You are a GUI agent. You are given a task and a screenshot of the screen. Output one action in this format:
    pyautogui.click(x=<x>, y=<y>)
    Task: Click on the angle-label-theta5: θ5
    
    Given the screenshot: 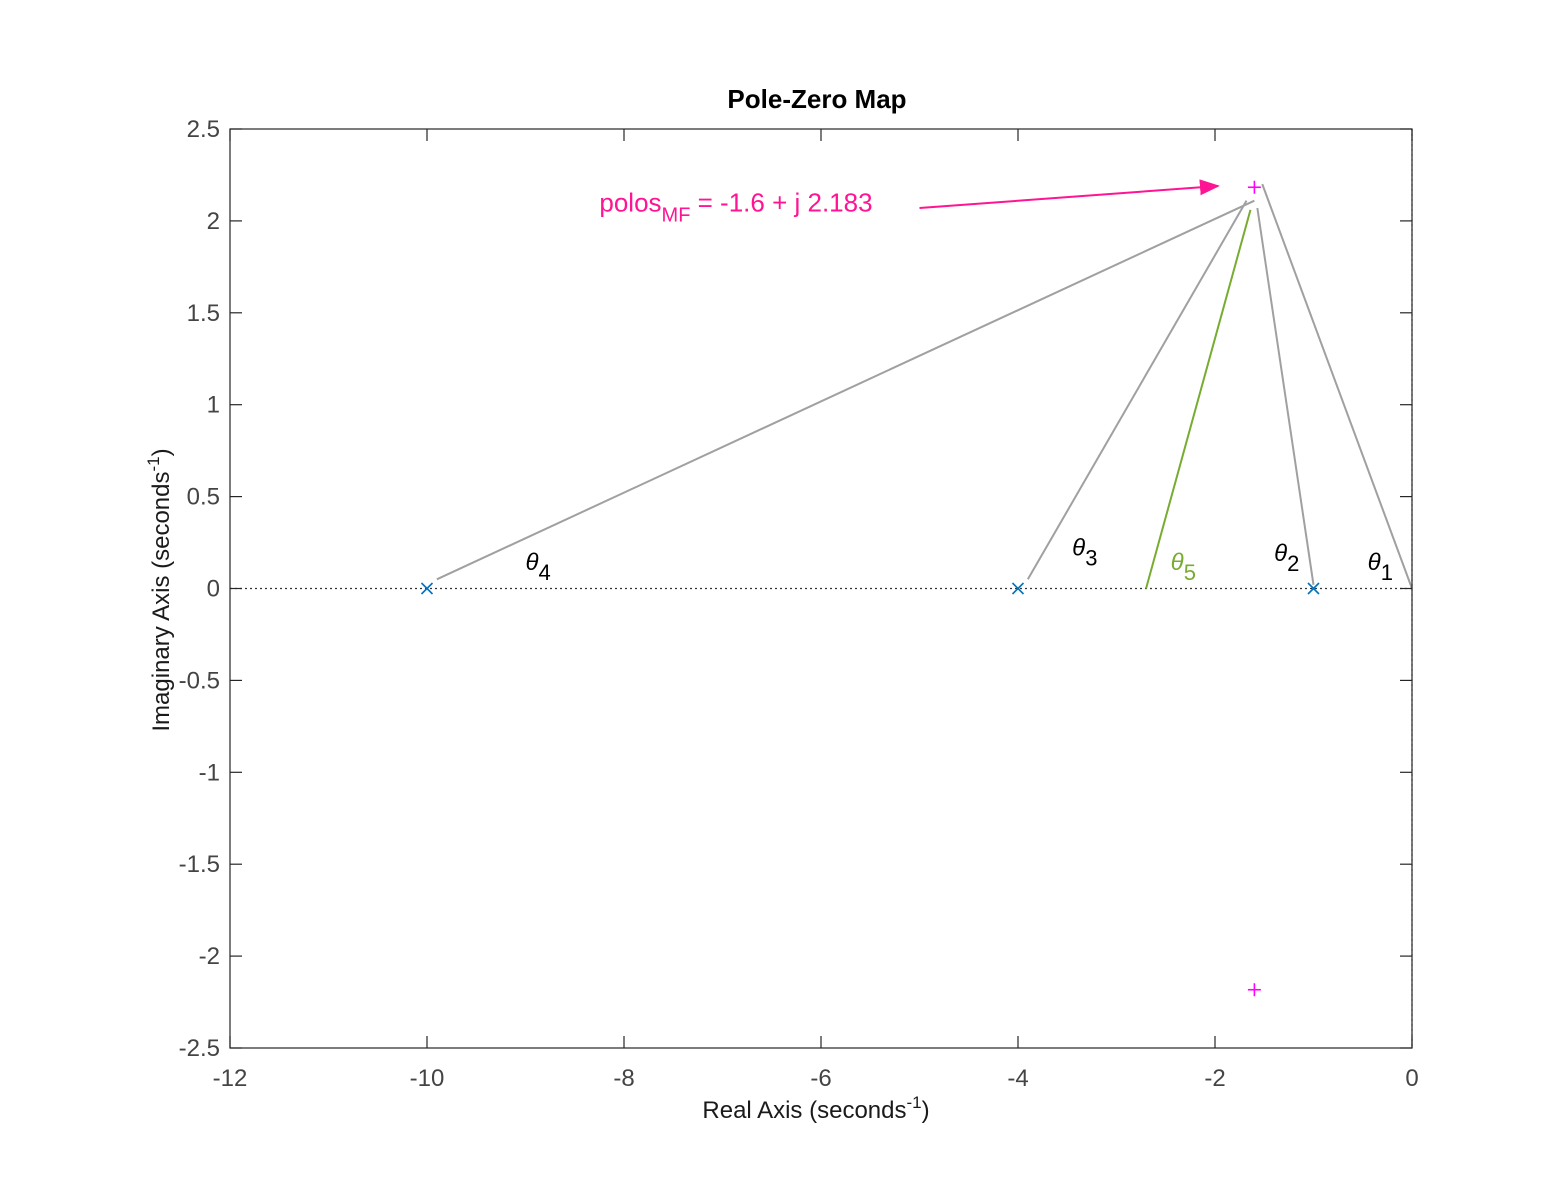 What is the action you would take?
    pyautogui.click(x=1183, y=567)
    